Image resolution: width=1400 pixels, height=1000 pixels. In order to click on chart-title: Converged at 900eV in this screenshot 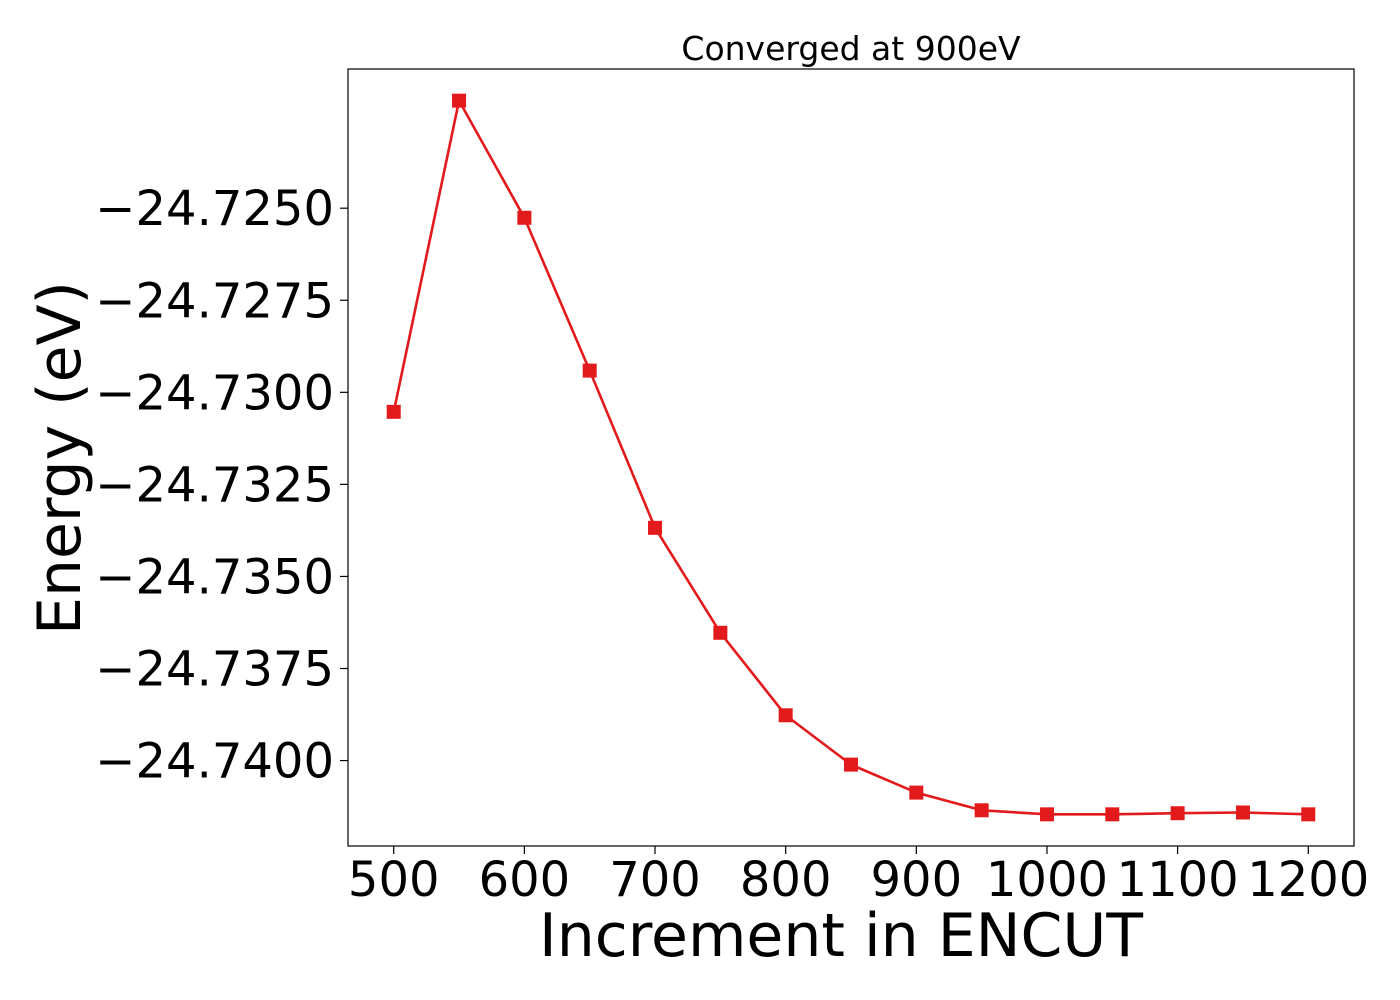, I will do `click(851, 48)`.